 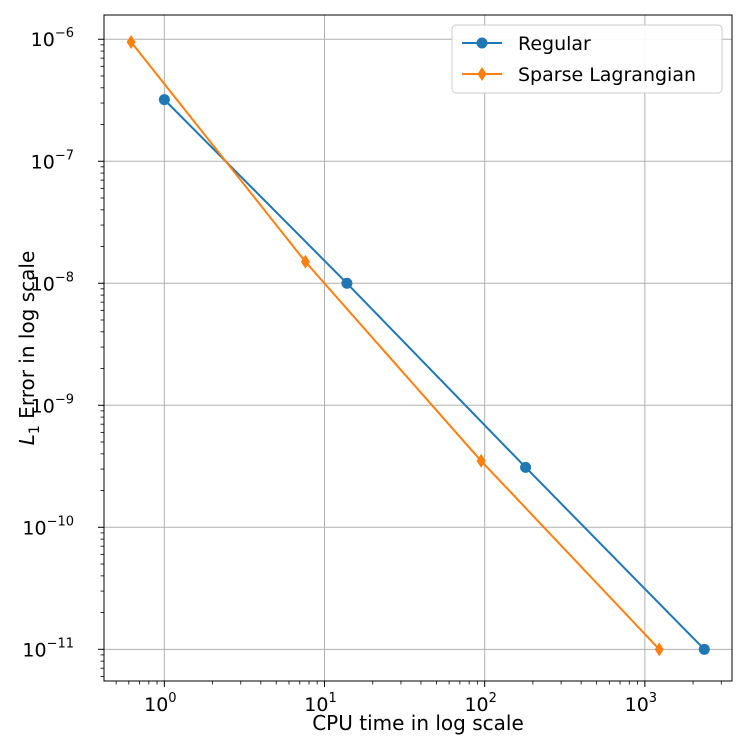 I want to click on x-tick-label: 10², so click(x=480, y=703).